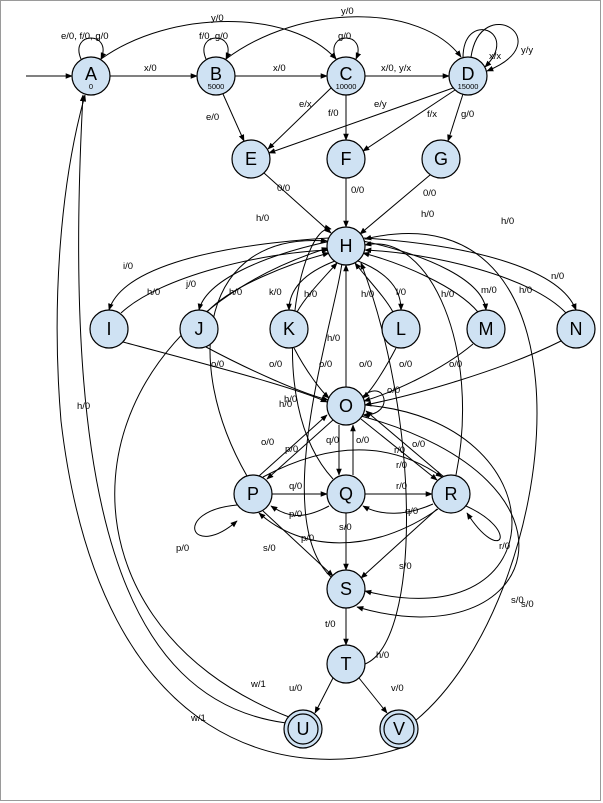  I want to click on edge-label-b-b: f/0, g/0, so click(213, 36).